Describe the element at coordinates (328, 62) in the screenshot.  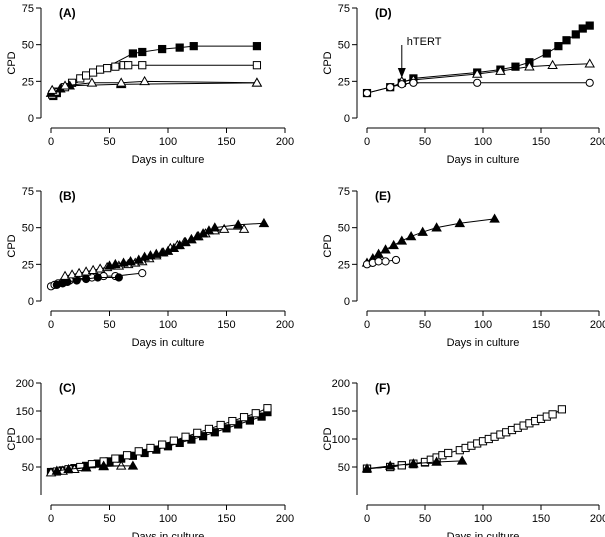
I see `panel-d-y-axis-label: CPD` at that location.